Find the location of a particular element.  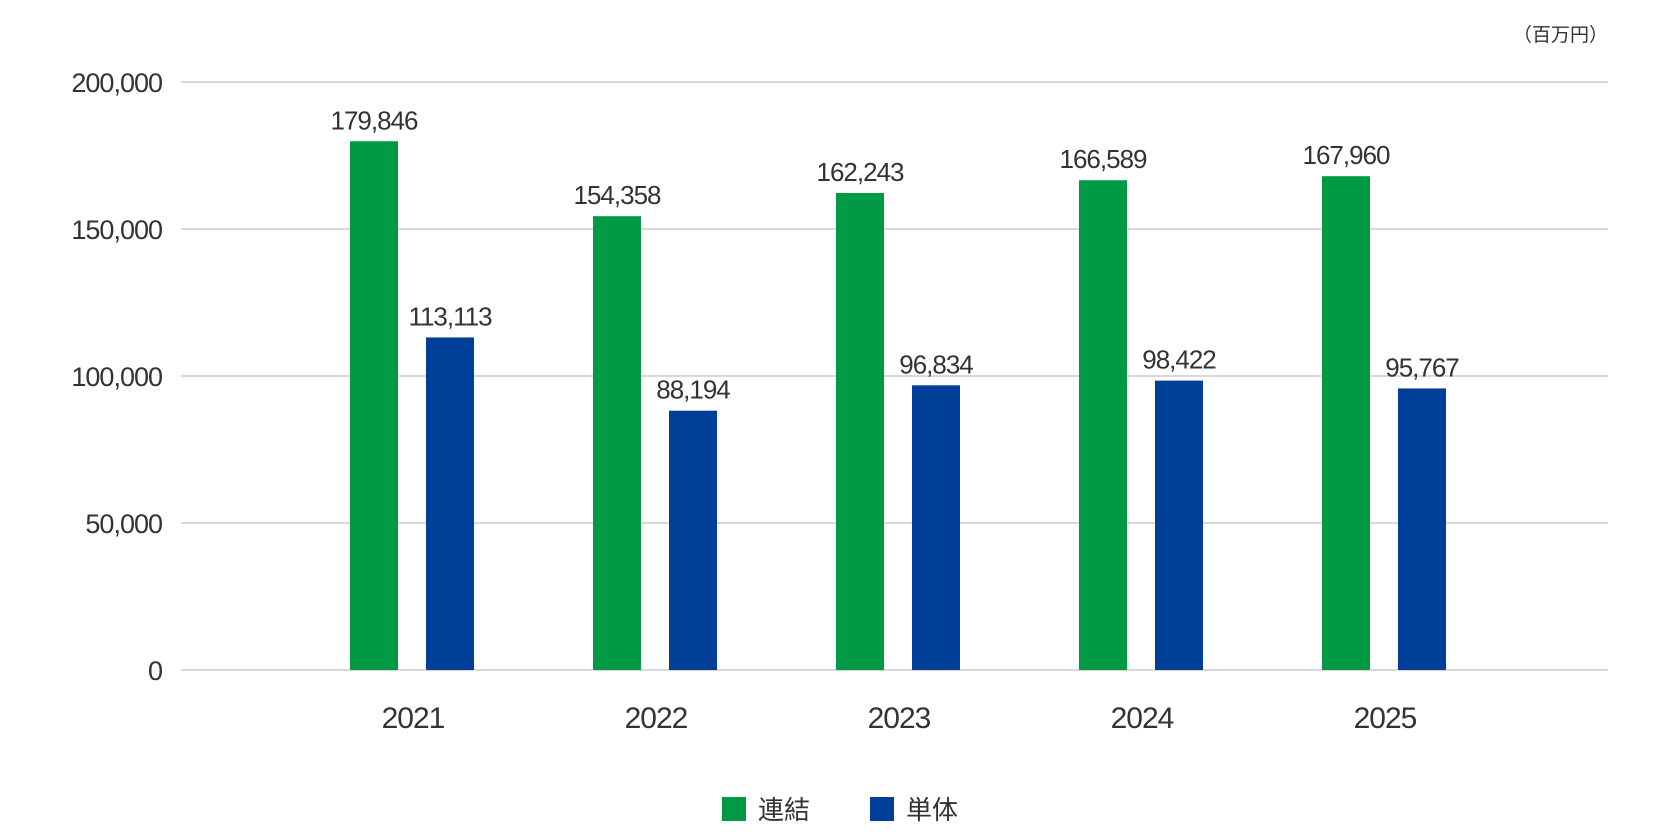

y-tick-label: 50,000 is located at coordinates (123, 524).